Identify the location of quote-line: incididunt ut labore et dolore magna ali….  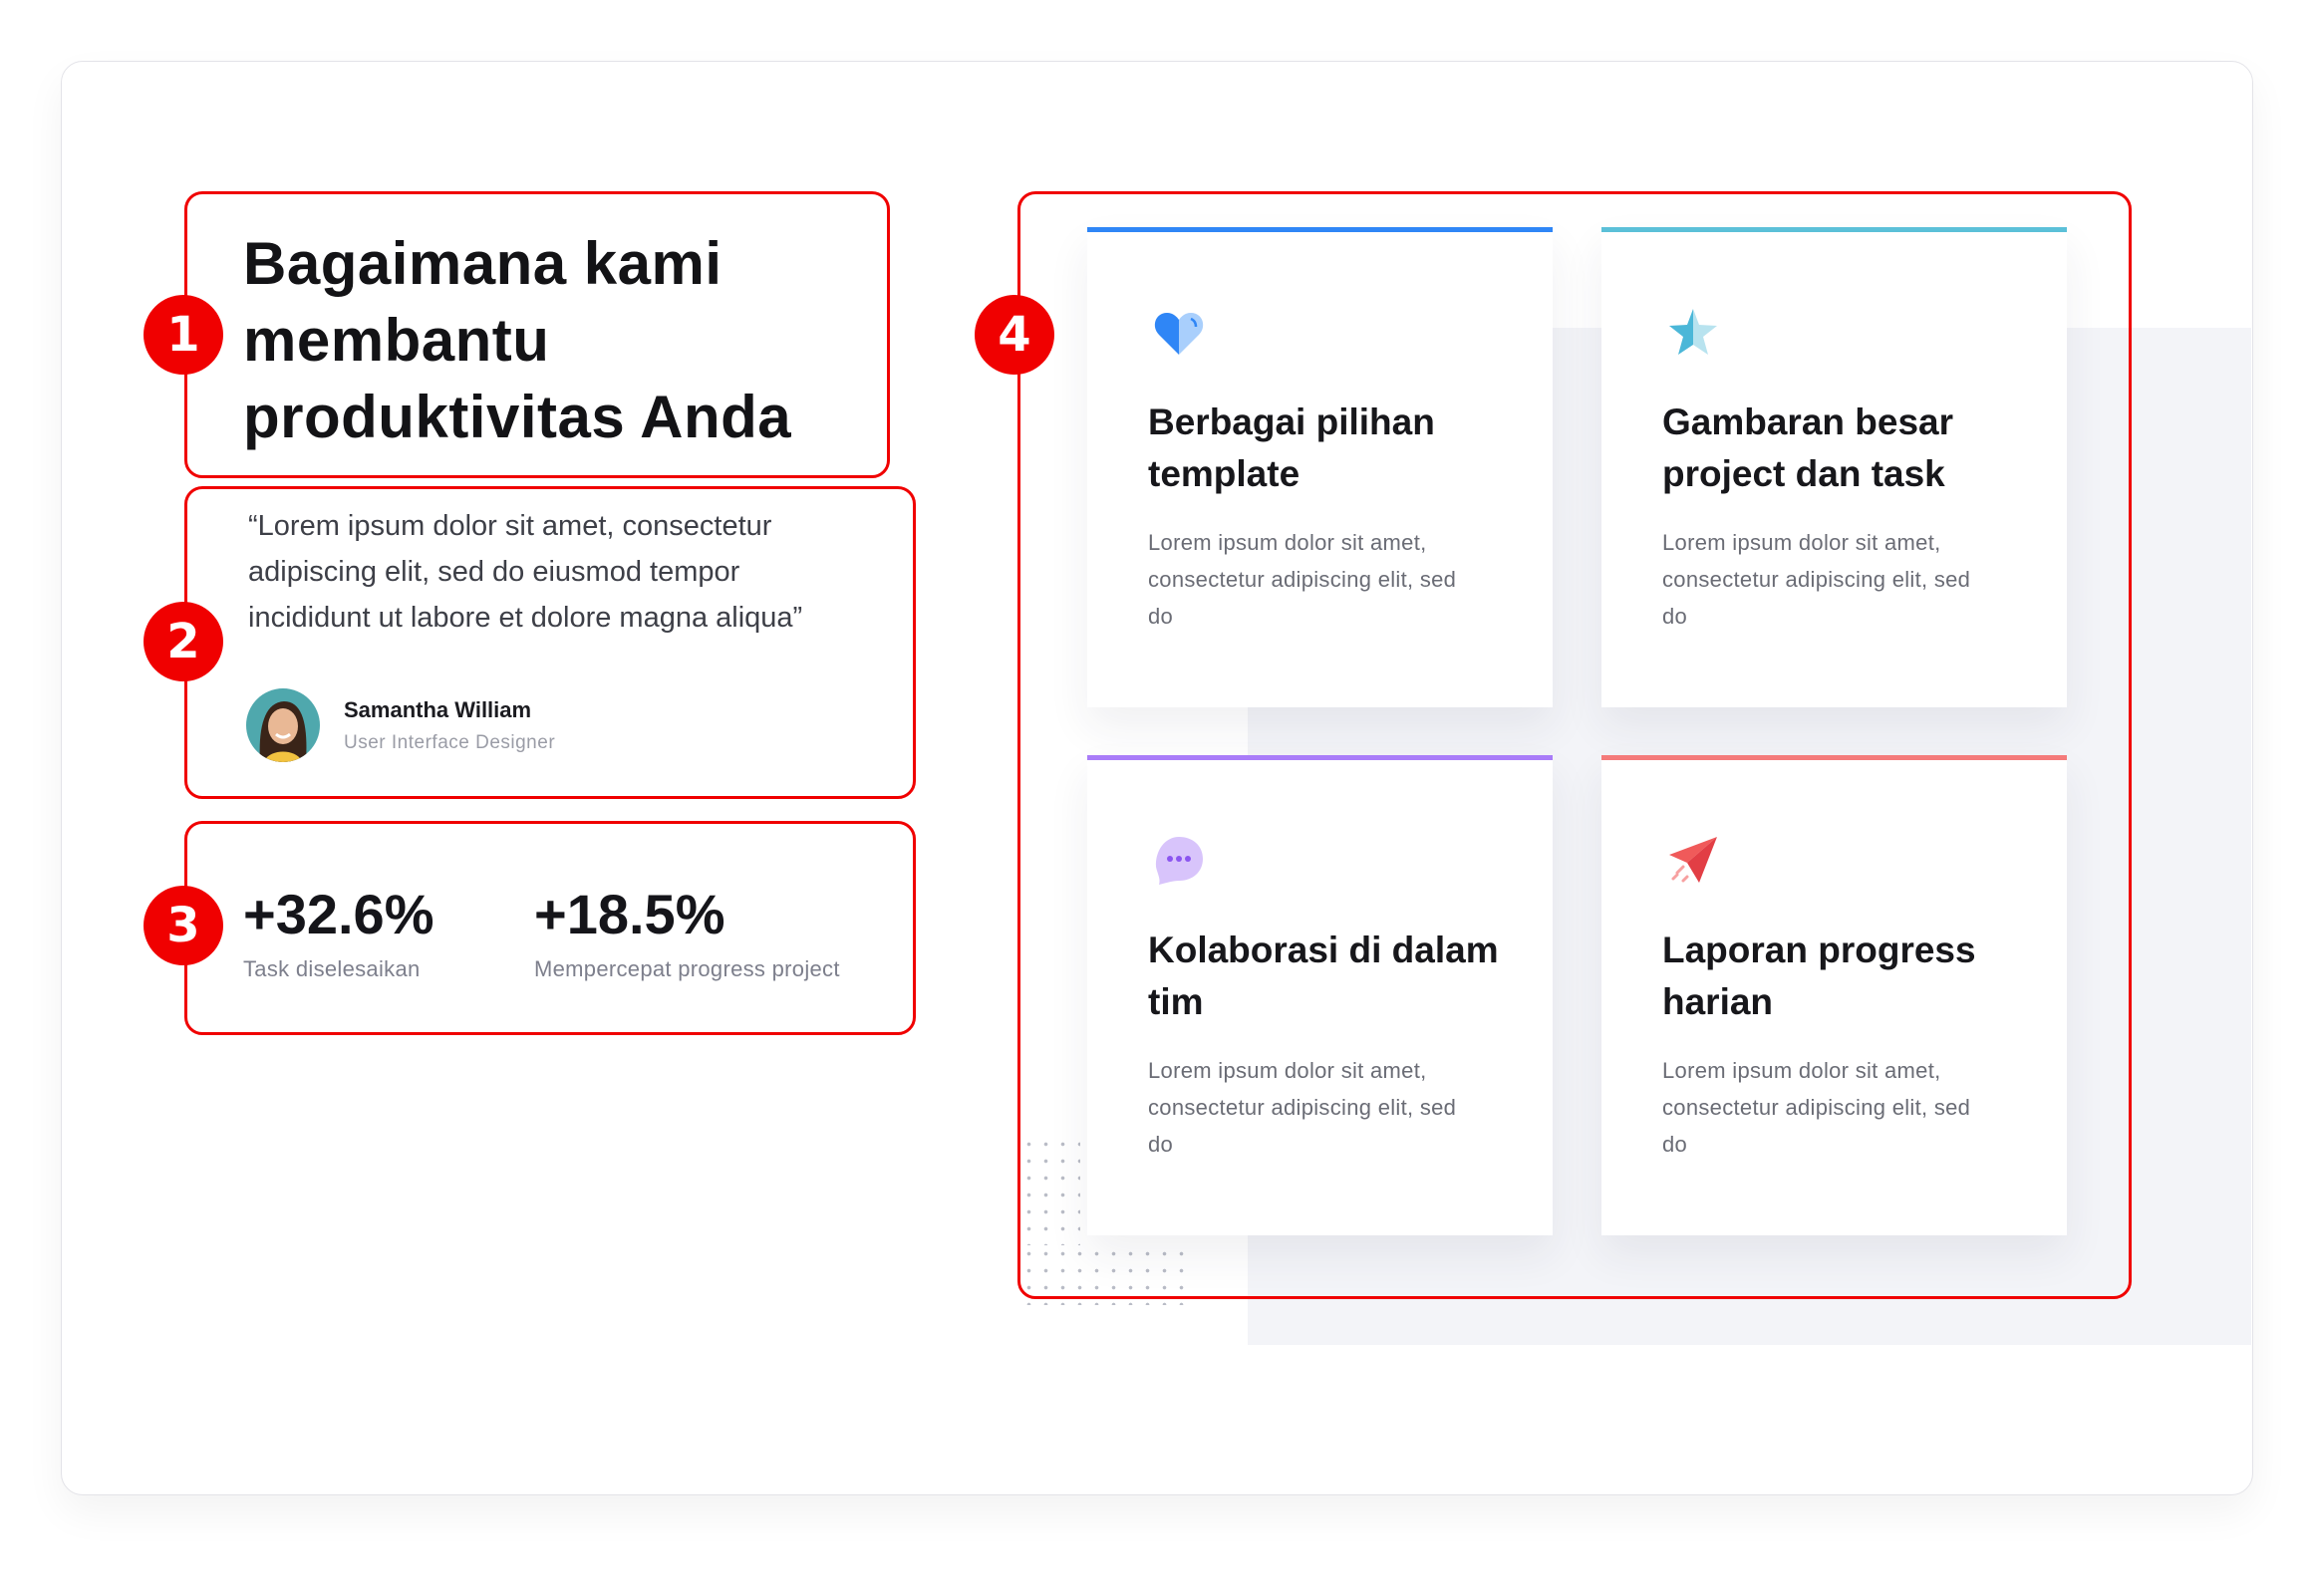
(525, 618).